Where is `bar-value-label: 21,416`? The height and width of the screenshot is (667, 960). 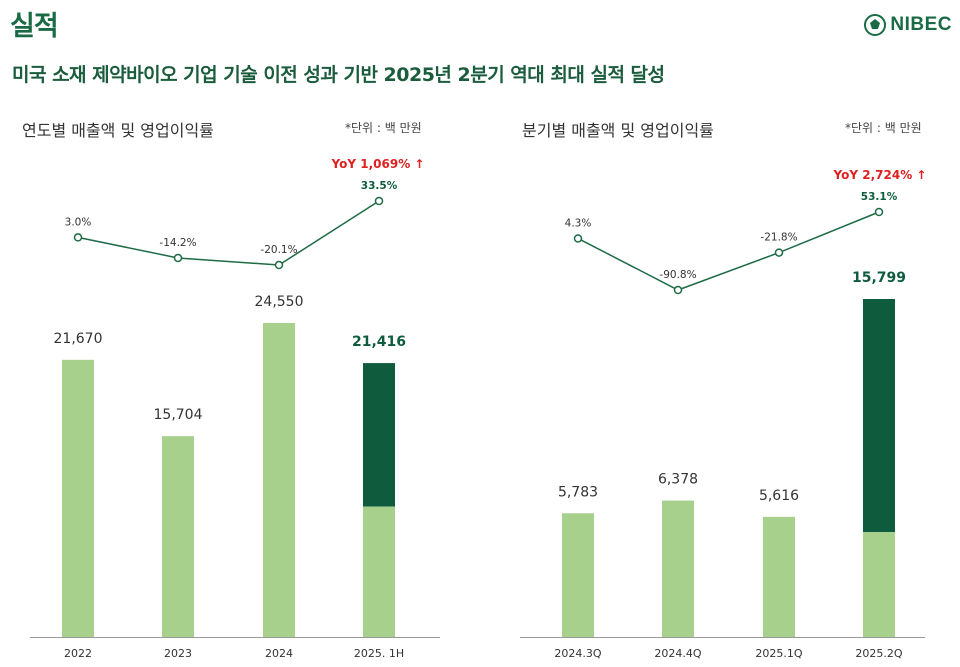 bar-value-label: 21,416 is located at coordinates (379, 342).